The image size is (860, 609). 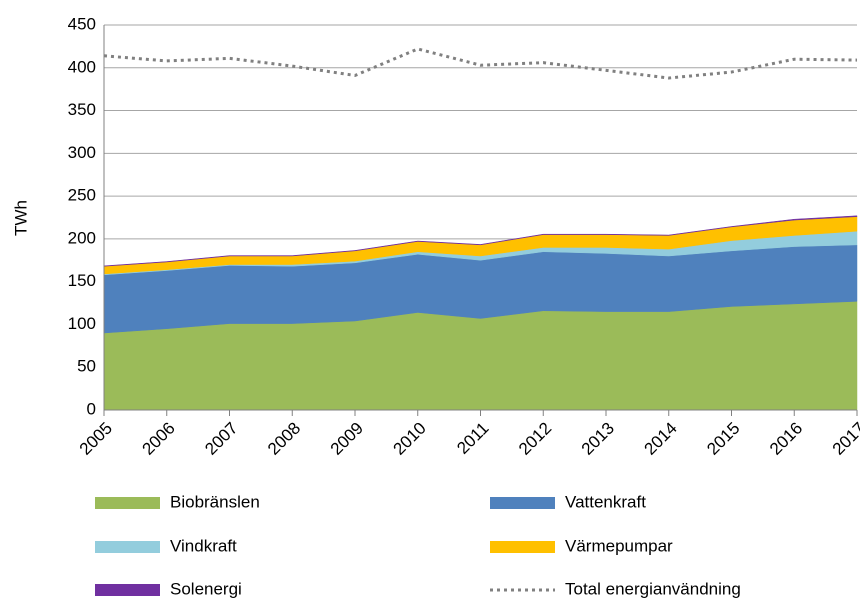 What do you see at coordinates (96, 439) in the screenshot?
I see `x-tick-label: 2005` at bounding box center [96, 439].